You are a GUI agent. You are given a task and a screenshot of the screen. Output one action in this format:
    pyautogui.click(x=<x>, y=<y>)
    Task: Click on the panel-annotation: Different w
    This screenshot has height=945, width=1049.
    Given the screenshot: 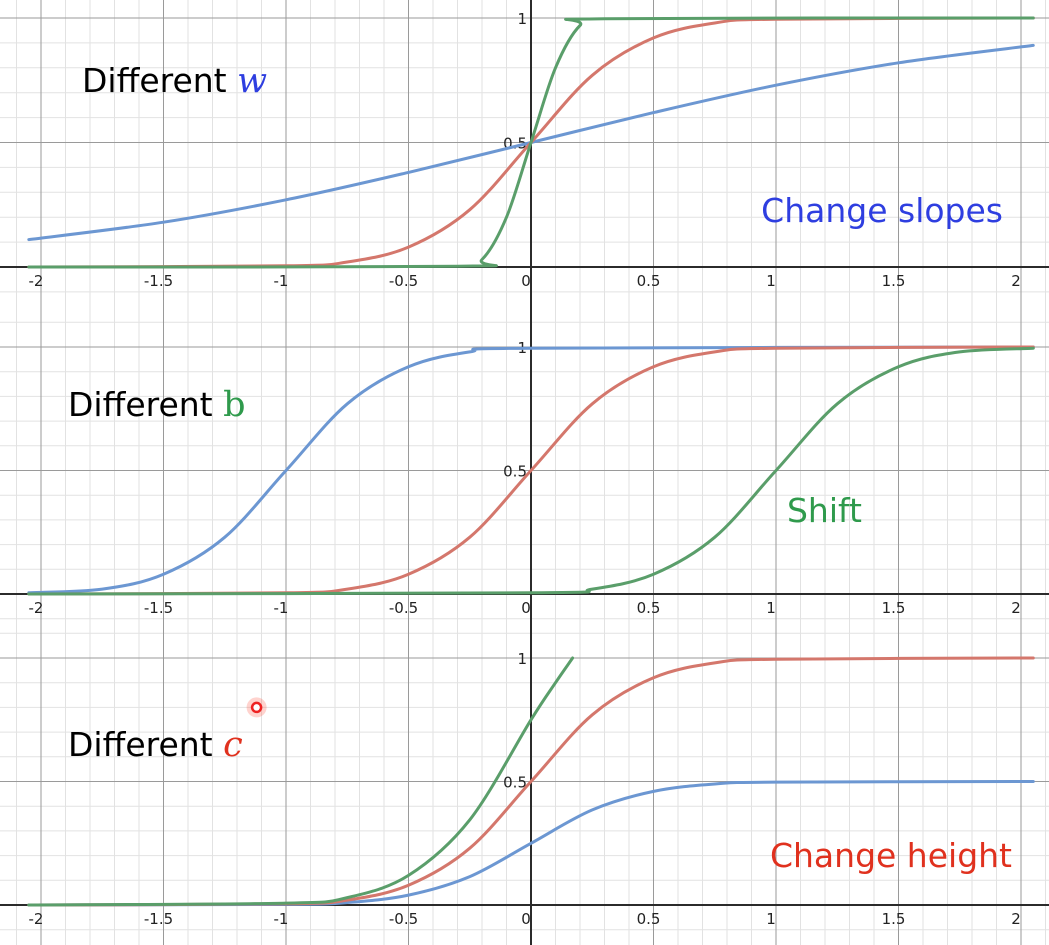 What is the action you would take?
    pyautogui.click(x=174, y=81)
    